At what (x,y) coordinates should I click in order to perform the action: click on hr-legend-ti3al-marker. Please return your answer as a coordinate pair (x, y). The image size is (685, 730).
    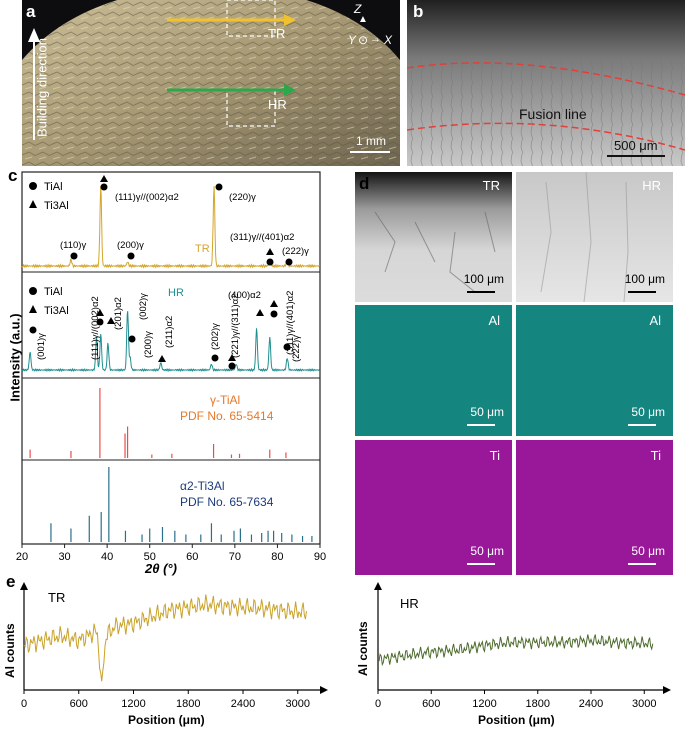
    Looking at the image, I should click on (33, 309).